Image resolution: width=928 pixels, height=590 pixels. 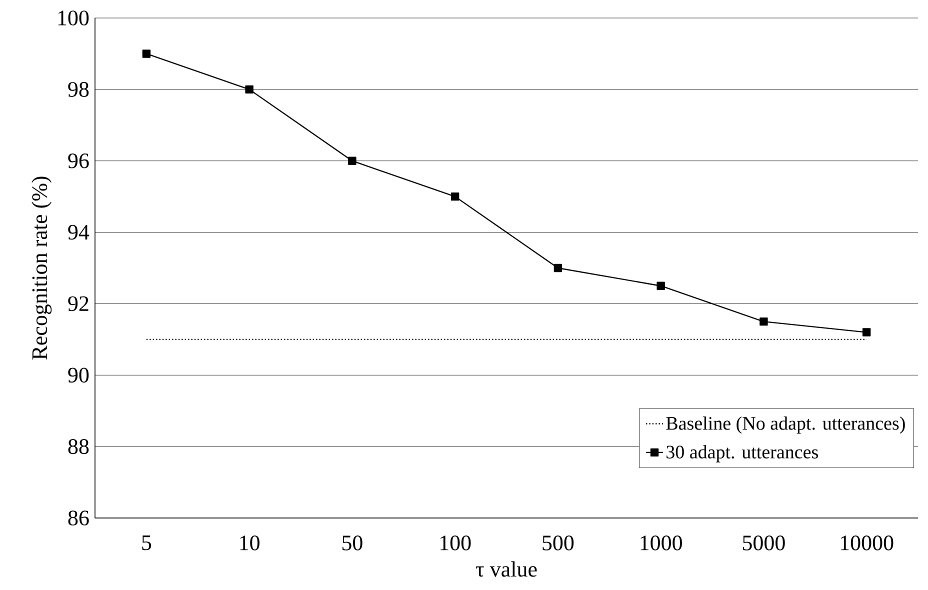 I want to click on legend-label: Baseline (No adapt. utterances), so click(x=785, y=425).